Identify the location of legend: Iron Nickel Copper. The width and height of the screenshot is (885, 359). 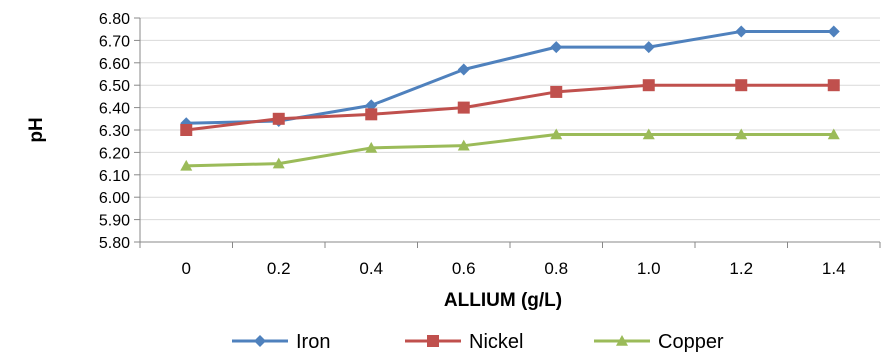
(478, 342).